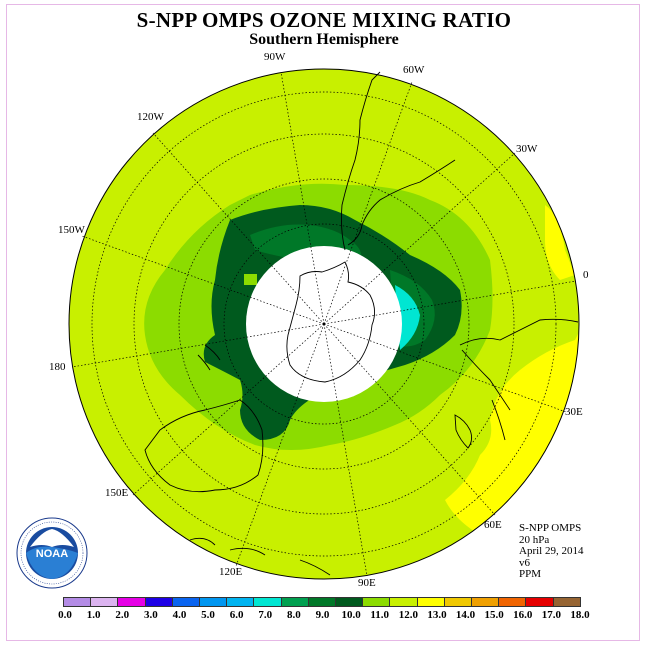  I want to click on lon-label: 180, so click(57, 367).